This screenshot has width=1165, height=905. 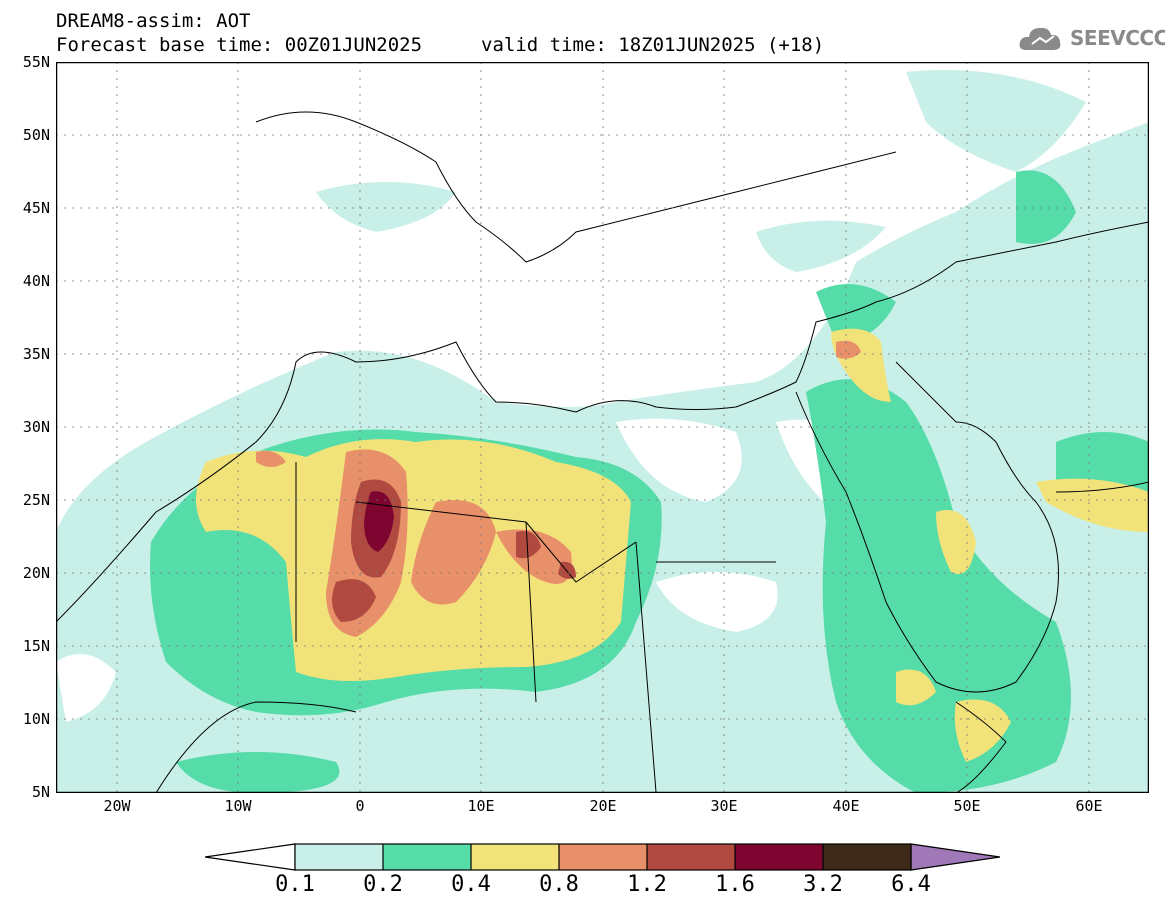 I want to click on colorbar, so click(x=602, y=857).